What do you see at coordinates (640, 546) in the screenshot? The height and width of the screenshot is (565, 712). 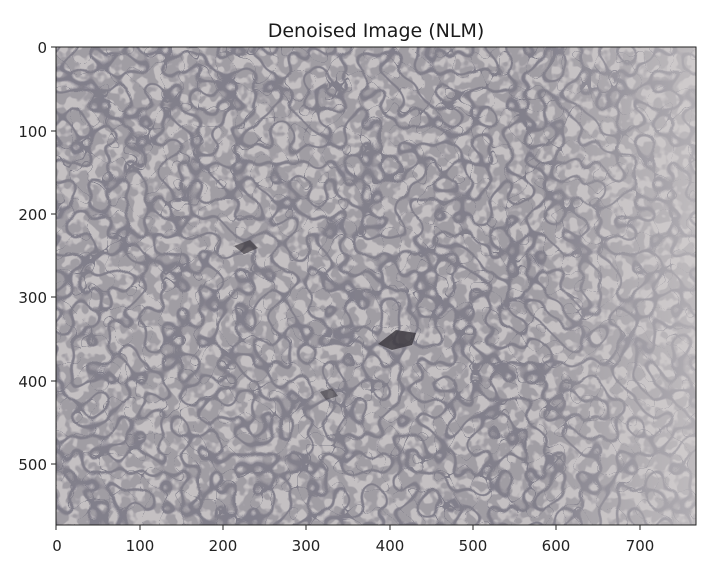 I see `x-tick-label: 700` at bounding box center [640, 546].